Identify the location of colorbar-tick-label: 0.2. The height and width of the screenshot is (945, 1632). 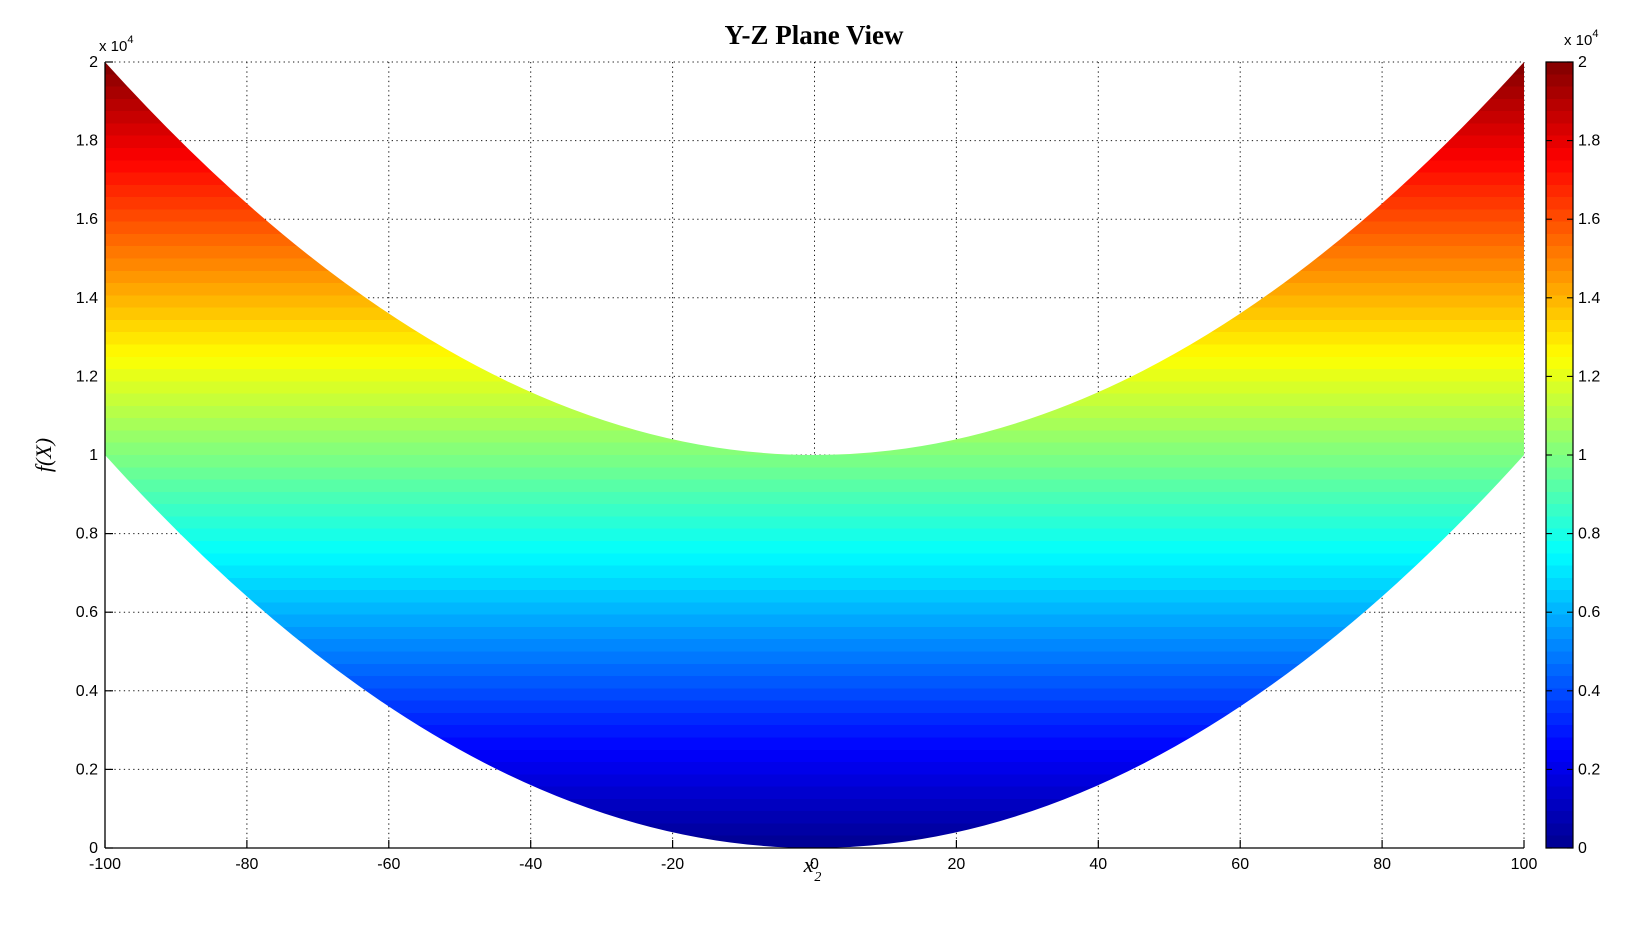
(1589, 769).